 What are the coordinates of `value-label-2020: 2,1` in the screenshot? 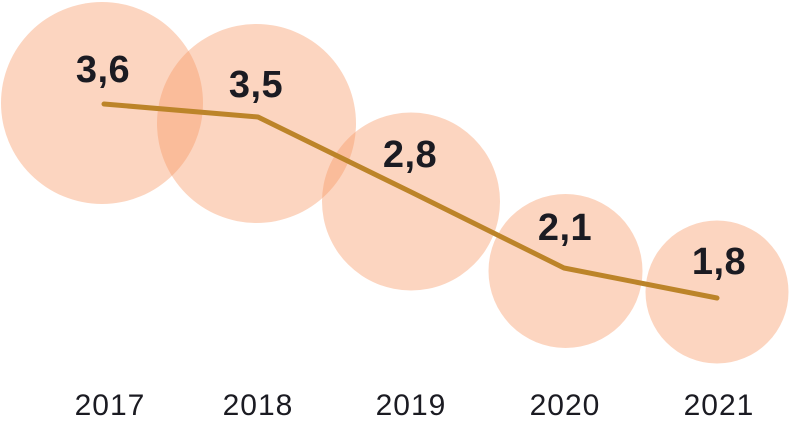 It's located at (565, 228).